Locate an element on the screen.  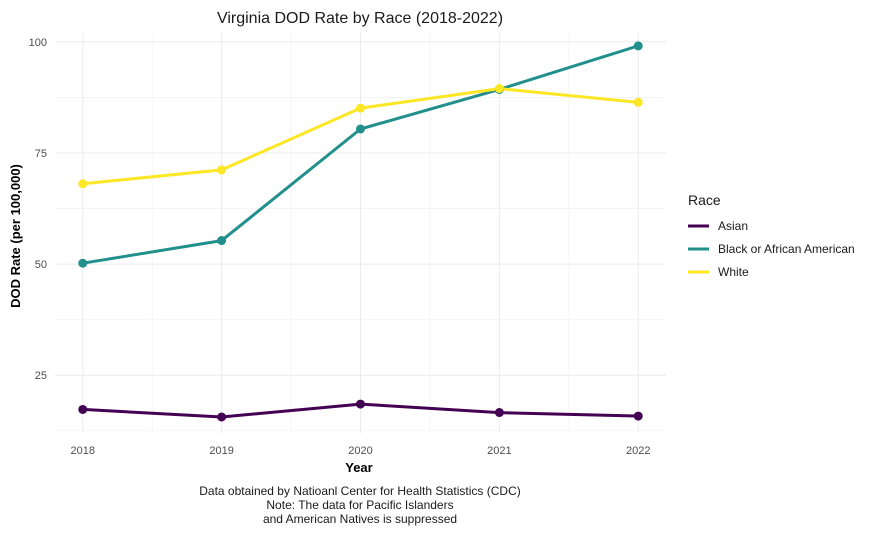
y-axis-ticks: 25 50 75 100 is located at coordinates (38, 209).